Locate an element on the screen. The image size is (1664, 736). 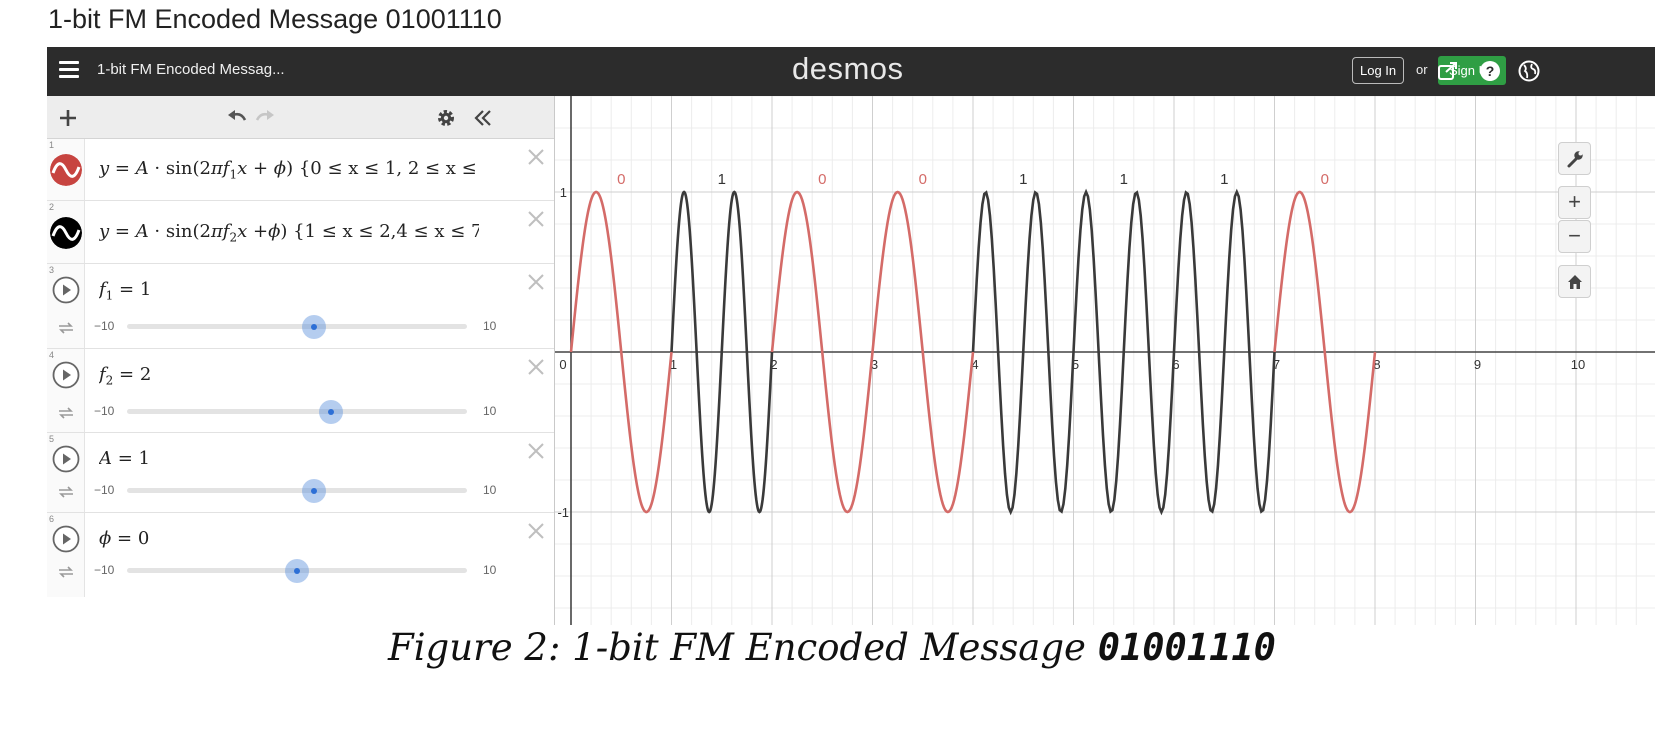
settings-icon is located at coordinates (446, 118).